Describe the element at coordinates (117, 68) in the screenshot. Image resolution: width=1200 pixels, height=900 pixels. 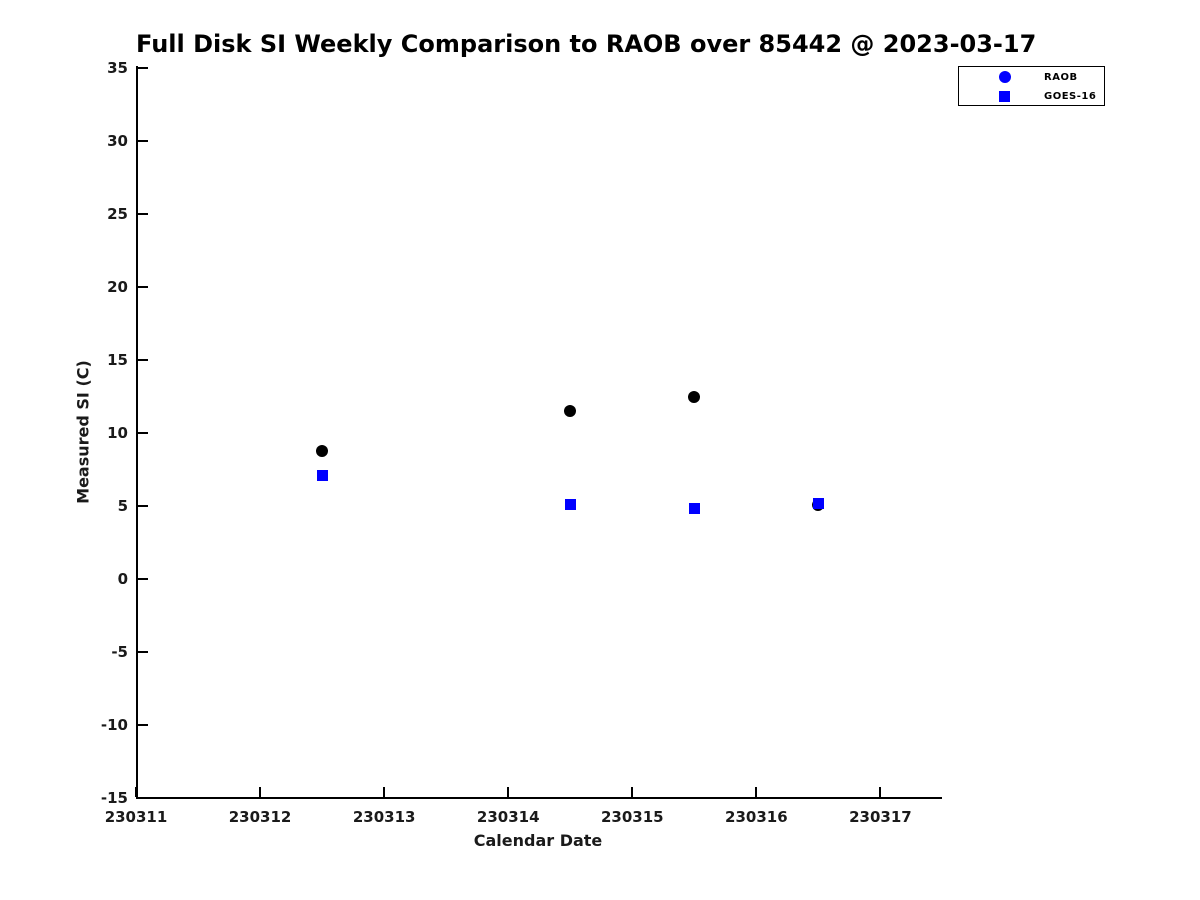
I see `y-tick-label: 35` at that location.